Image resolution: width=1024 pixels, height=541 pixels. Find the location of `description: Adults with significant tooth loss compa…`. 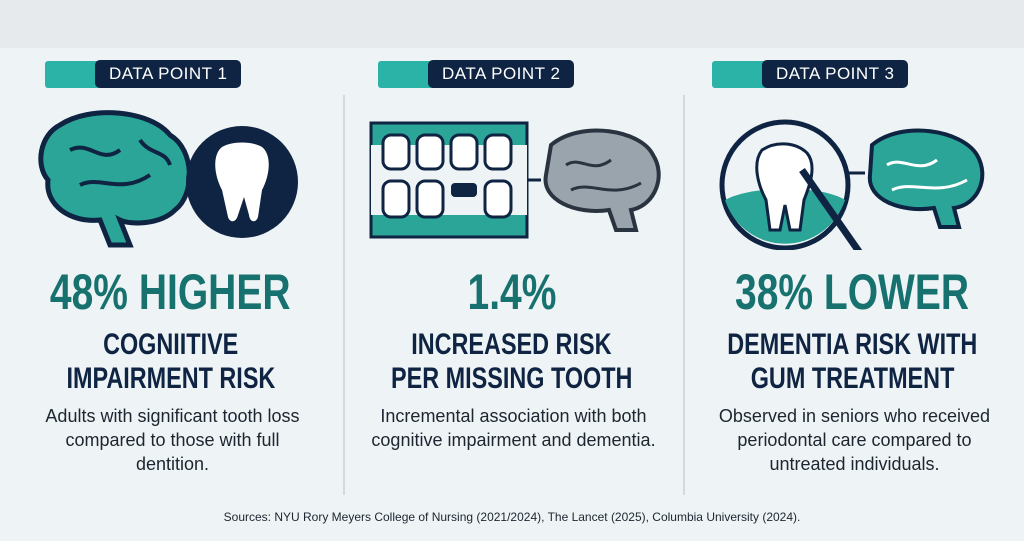

description: Adults with significant tooth loss compa… is located at coordinates (172, 440).